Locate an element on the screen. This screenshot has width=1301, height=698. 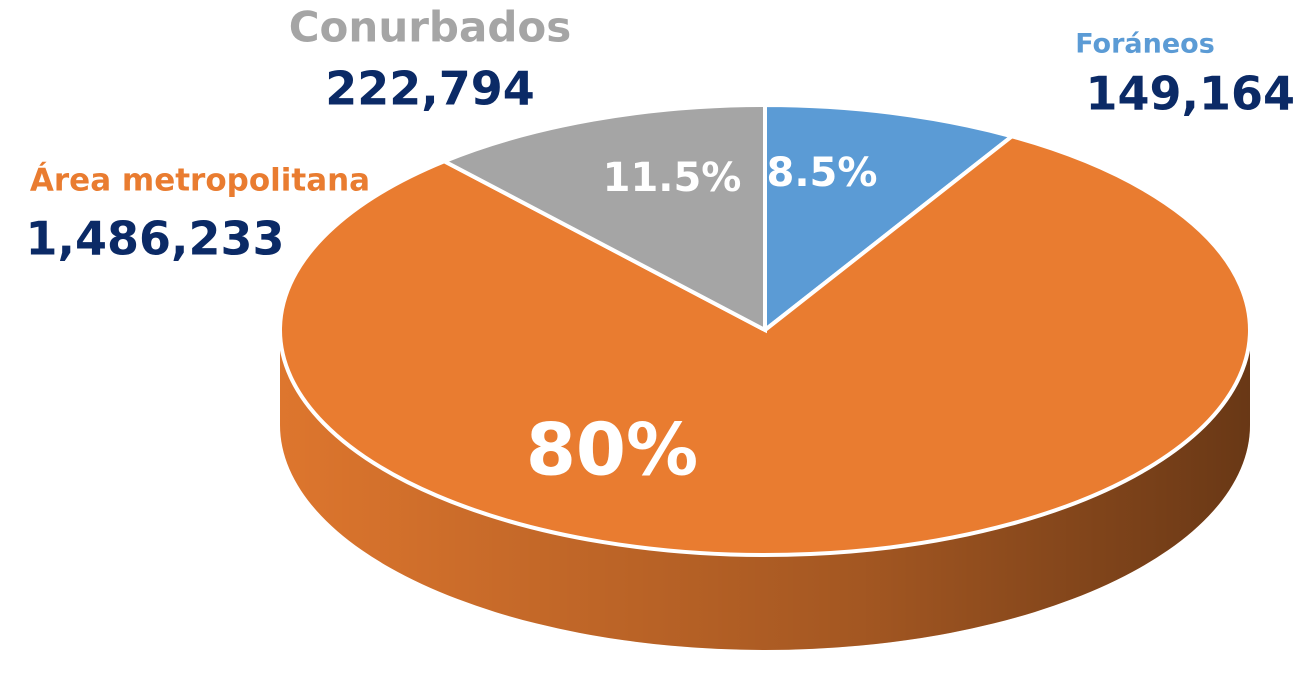
value-label: 80% is located at coordinates (612, 450).